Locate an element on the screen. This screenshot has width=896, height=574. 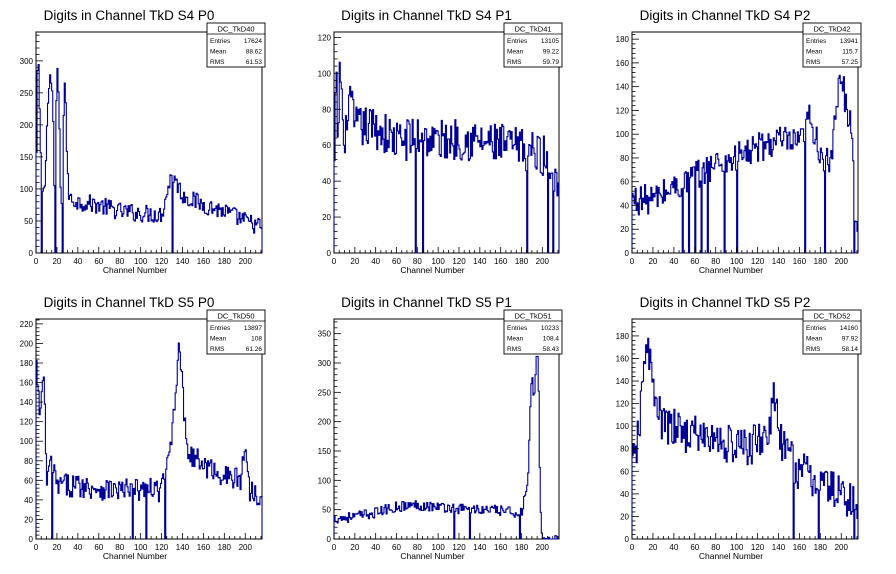
y-tick-label: 180 is located at coordinates (623, 39).